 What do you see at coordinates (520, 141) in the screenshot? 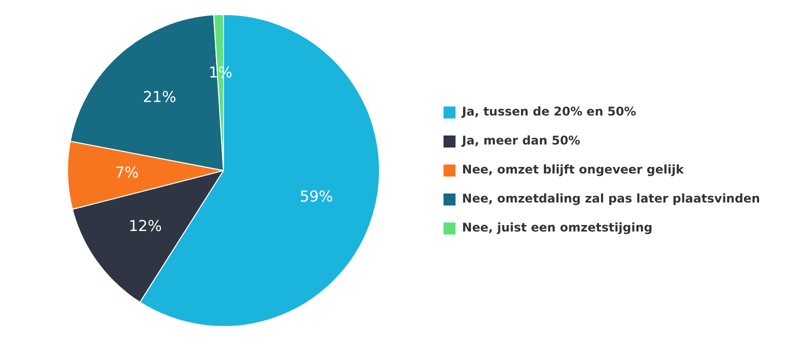
I see `legend-label: Ja, meer dan 50%` at bounding box center [520, 141].